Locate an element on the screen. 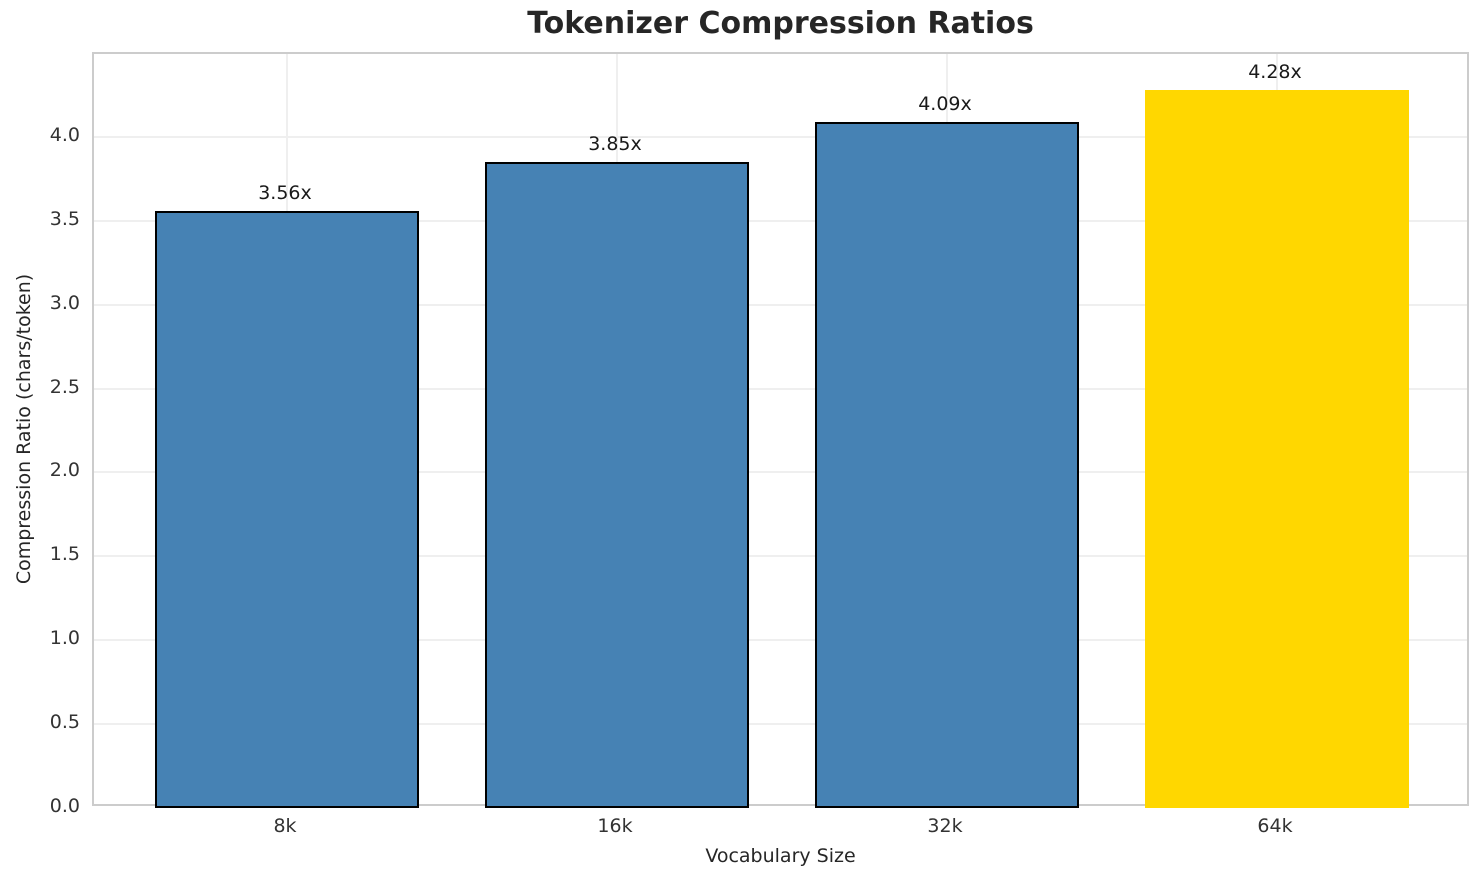  chart-title: Tokenizer Compression Ratios is located at coordinates (780, 23).